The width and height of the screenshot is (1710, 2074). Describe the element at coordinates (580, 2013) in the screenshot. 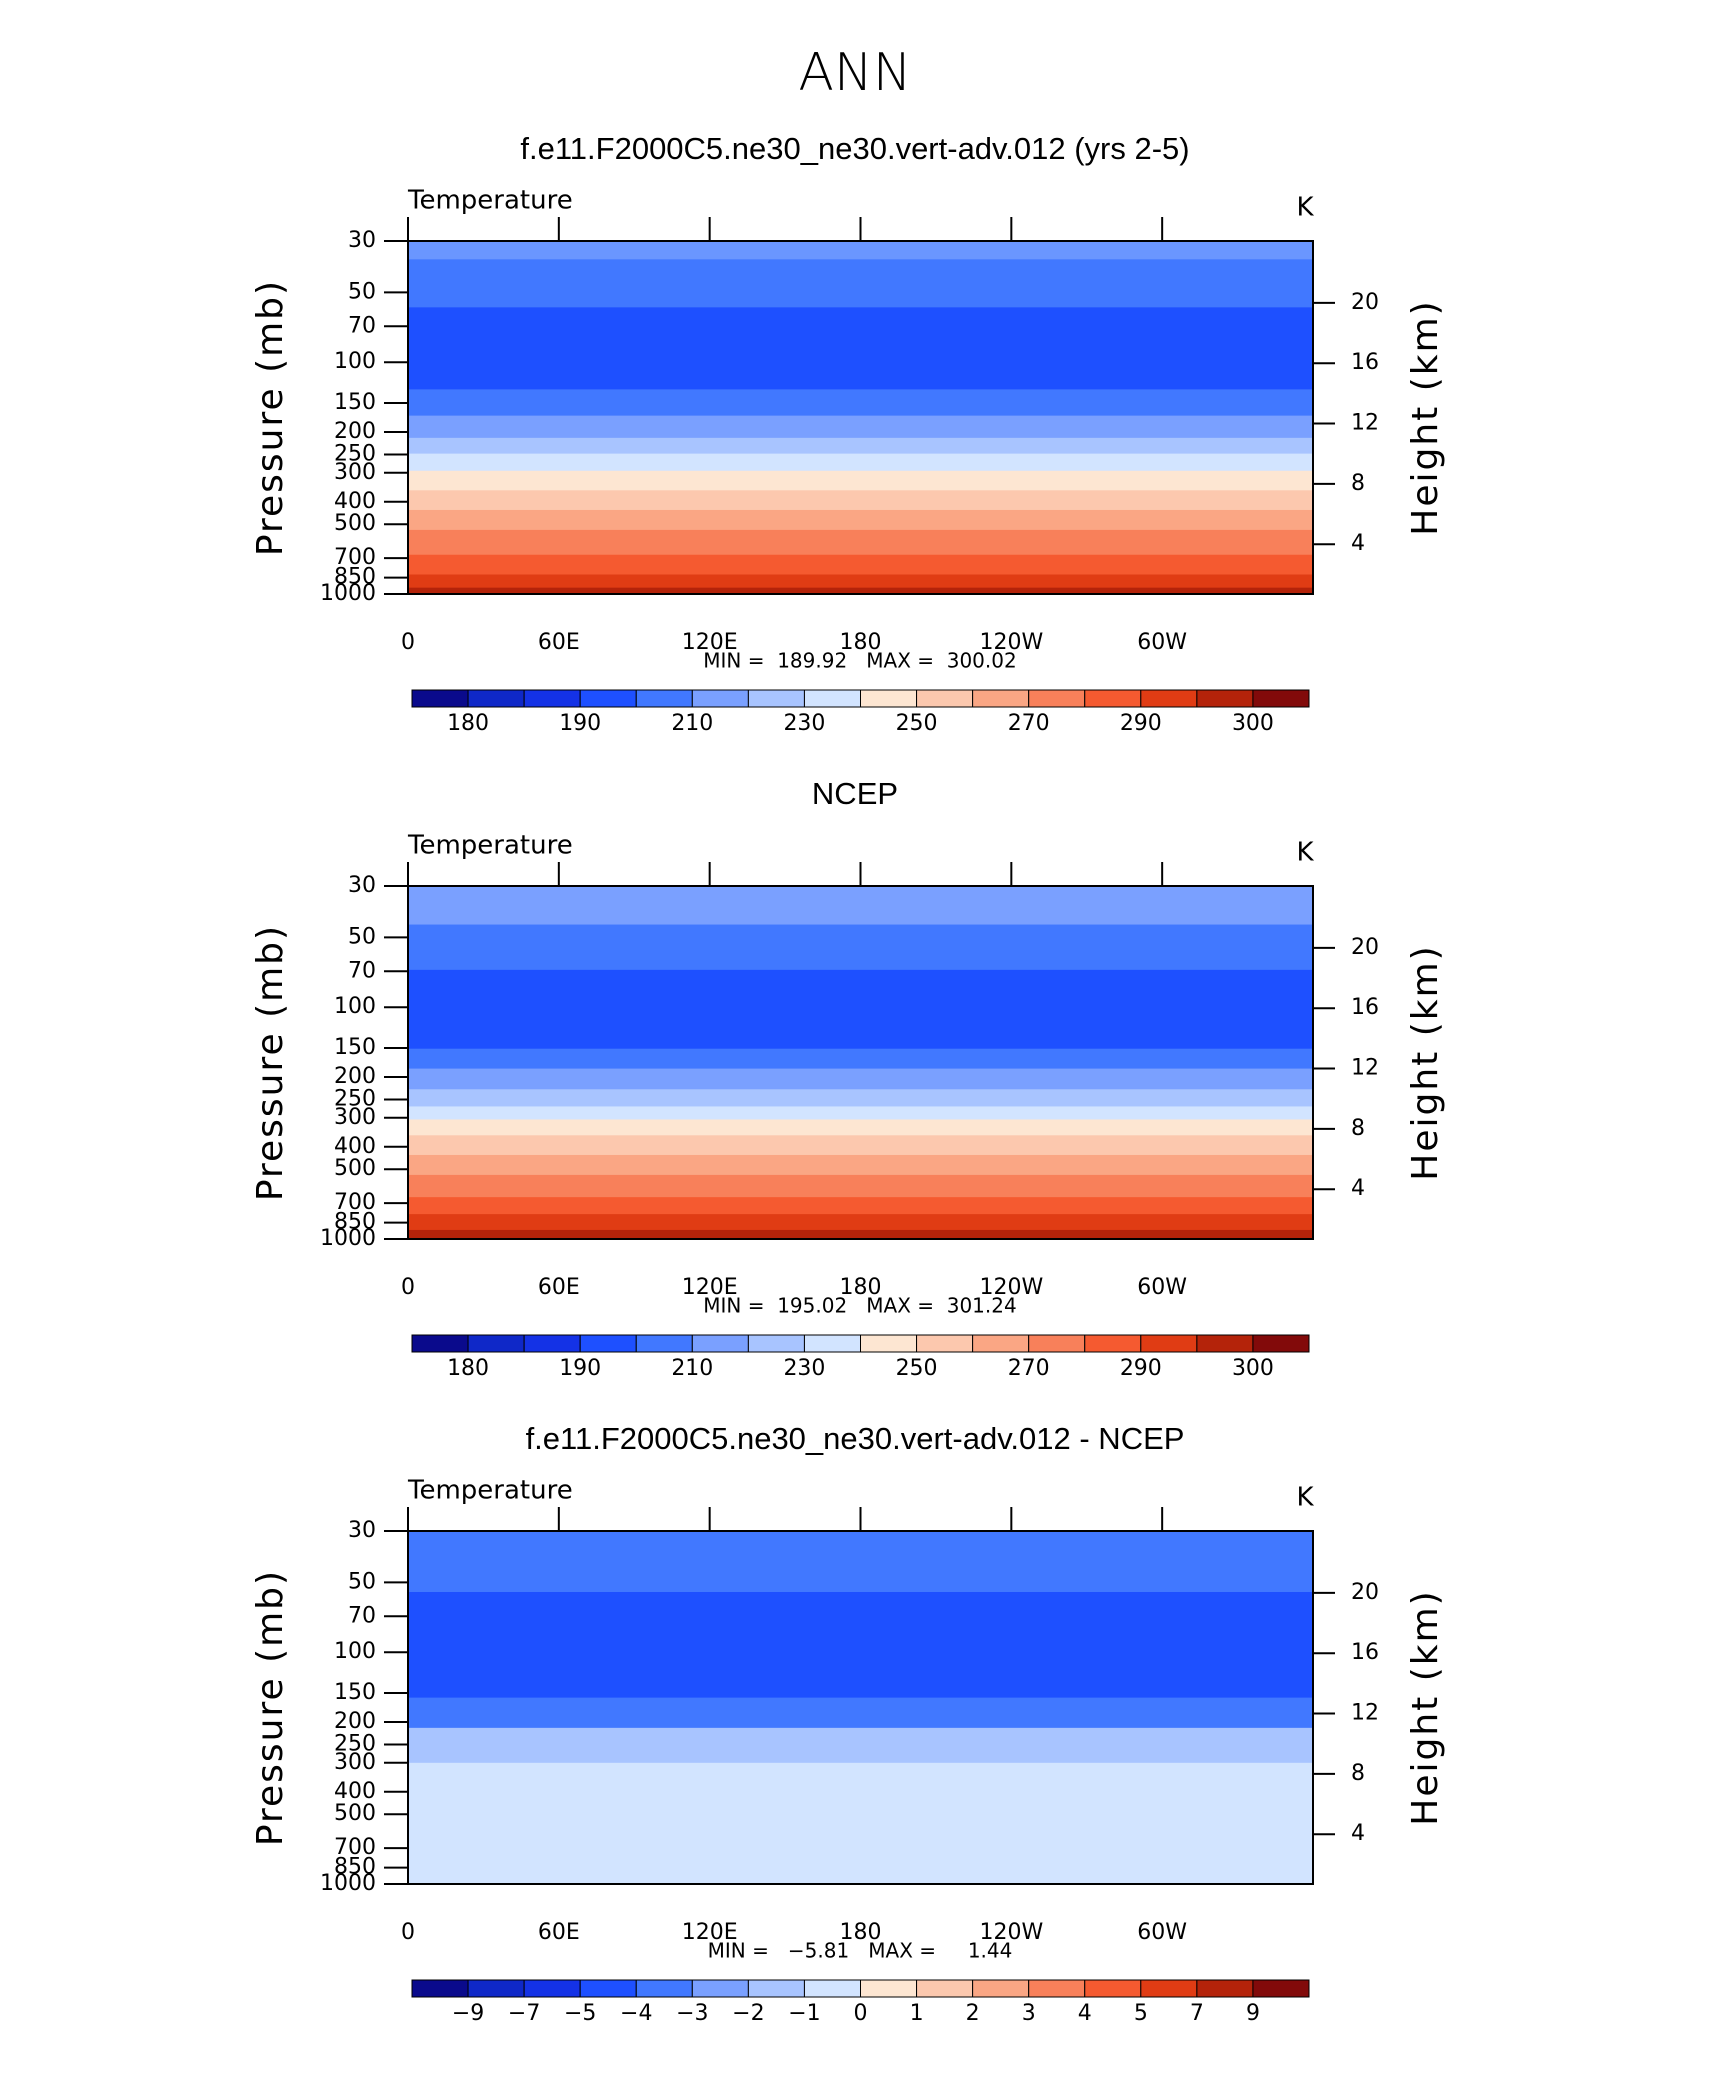

I see `colorbar-label: −5` at that location.